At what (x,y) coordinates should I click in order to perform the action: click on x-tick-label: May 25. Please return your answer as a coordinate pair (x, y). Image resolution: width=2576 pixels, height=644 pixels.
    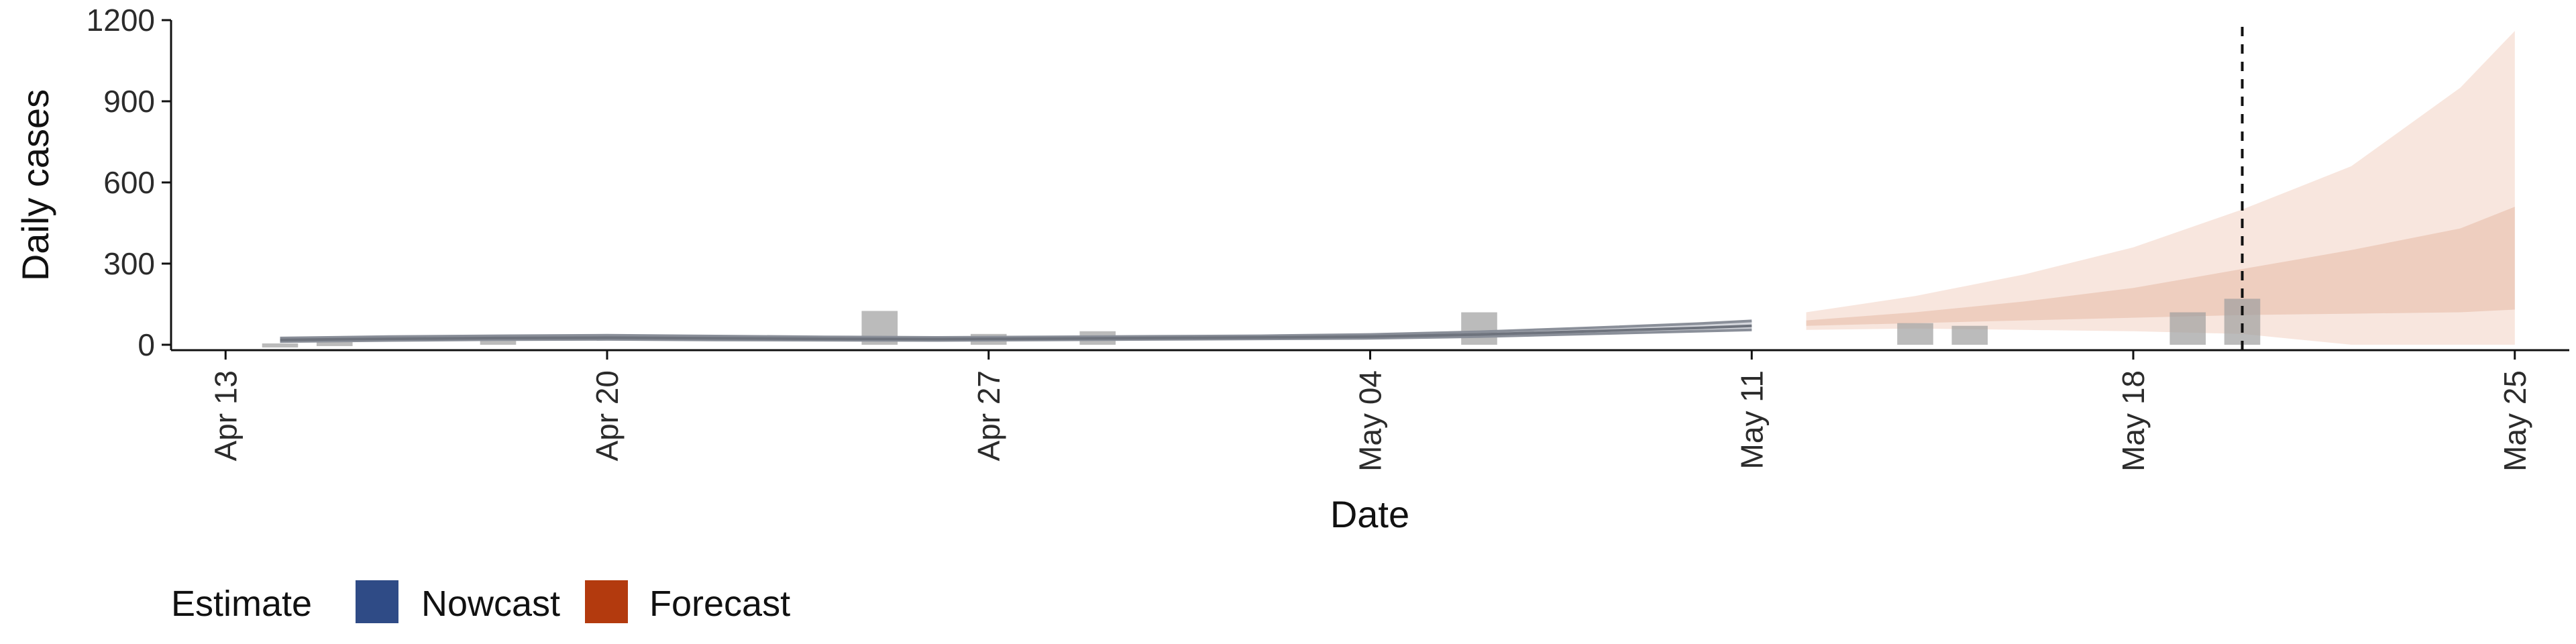
    Looking at the image, I should click on (2515, 421).